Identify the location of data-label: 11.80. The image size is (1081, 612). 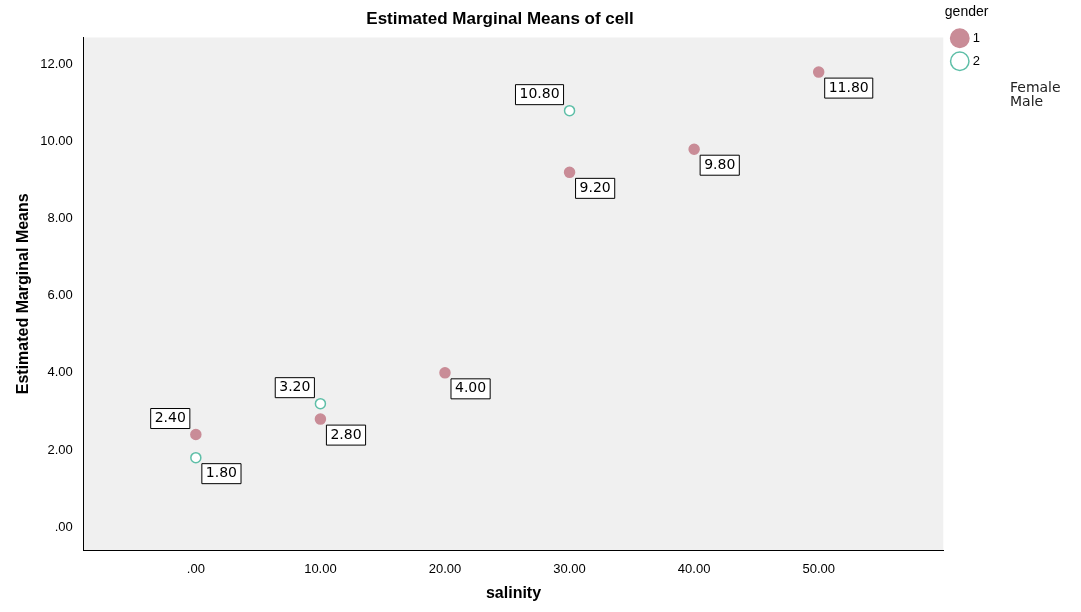
(848, 86).